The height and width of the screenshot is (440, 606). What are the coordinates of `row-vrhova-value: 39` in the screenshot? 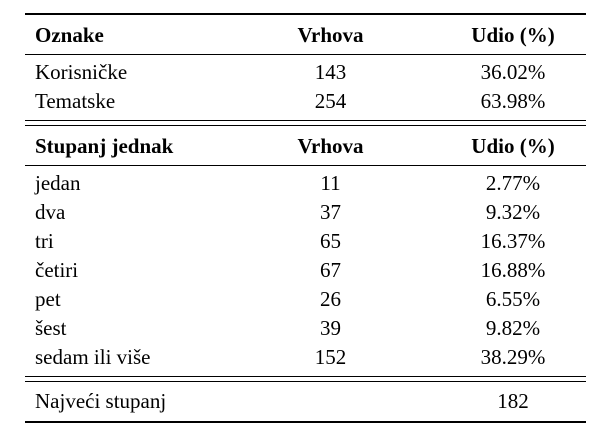 It's located at (330, 328).